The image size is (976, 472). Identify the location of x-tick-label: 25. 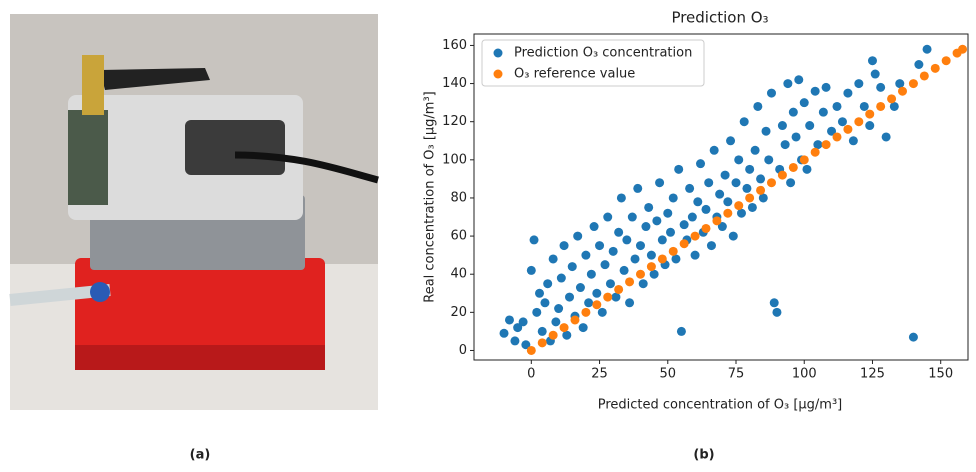
(599, 374).